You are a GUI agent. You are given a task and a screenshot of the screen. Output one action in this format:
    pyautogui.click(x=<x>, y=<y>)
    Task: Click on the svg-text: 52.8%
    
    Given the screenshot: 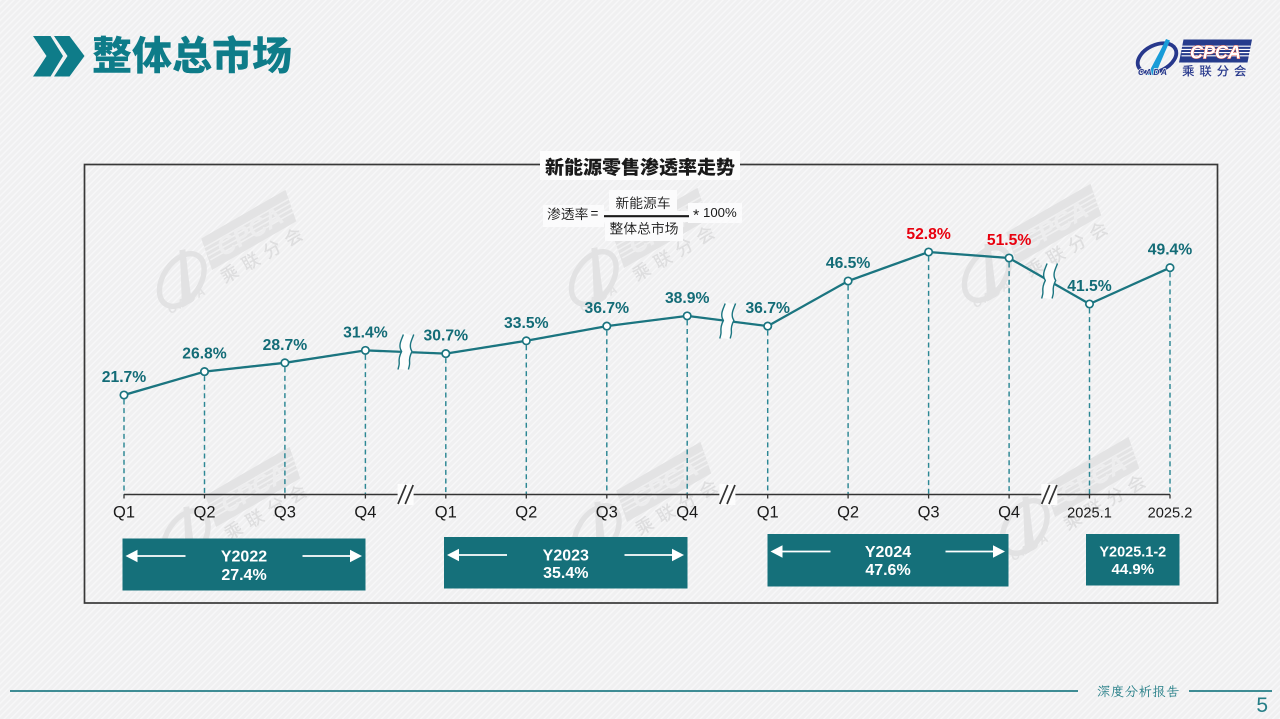 What is the action you would take?
    pyautogui.click(x=928, y=234)
    